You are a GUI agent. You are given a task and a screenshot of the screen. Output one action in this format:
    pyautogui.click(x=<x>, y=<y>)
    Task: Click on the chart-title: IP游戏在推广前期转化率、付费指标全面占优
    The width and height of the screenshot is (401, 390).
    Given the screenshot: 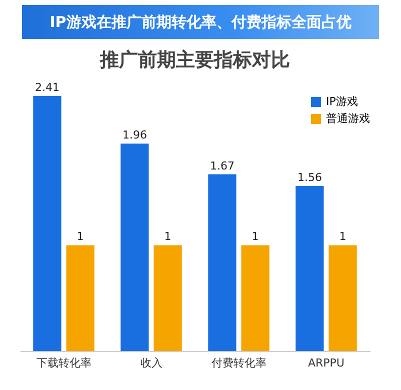 What is the action you would take?
    pyautogui.click(x=200, y=22)
    